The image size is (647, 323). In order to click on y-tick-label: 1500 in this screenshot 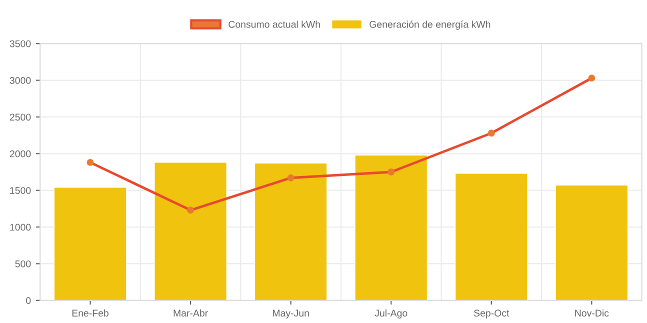, I will do `click(20, 190)`.